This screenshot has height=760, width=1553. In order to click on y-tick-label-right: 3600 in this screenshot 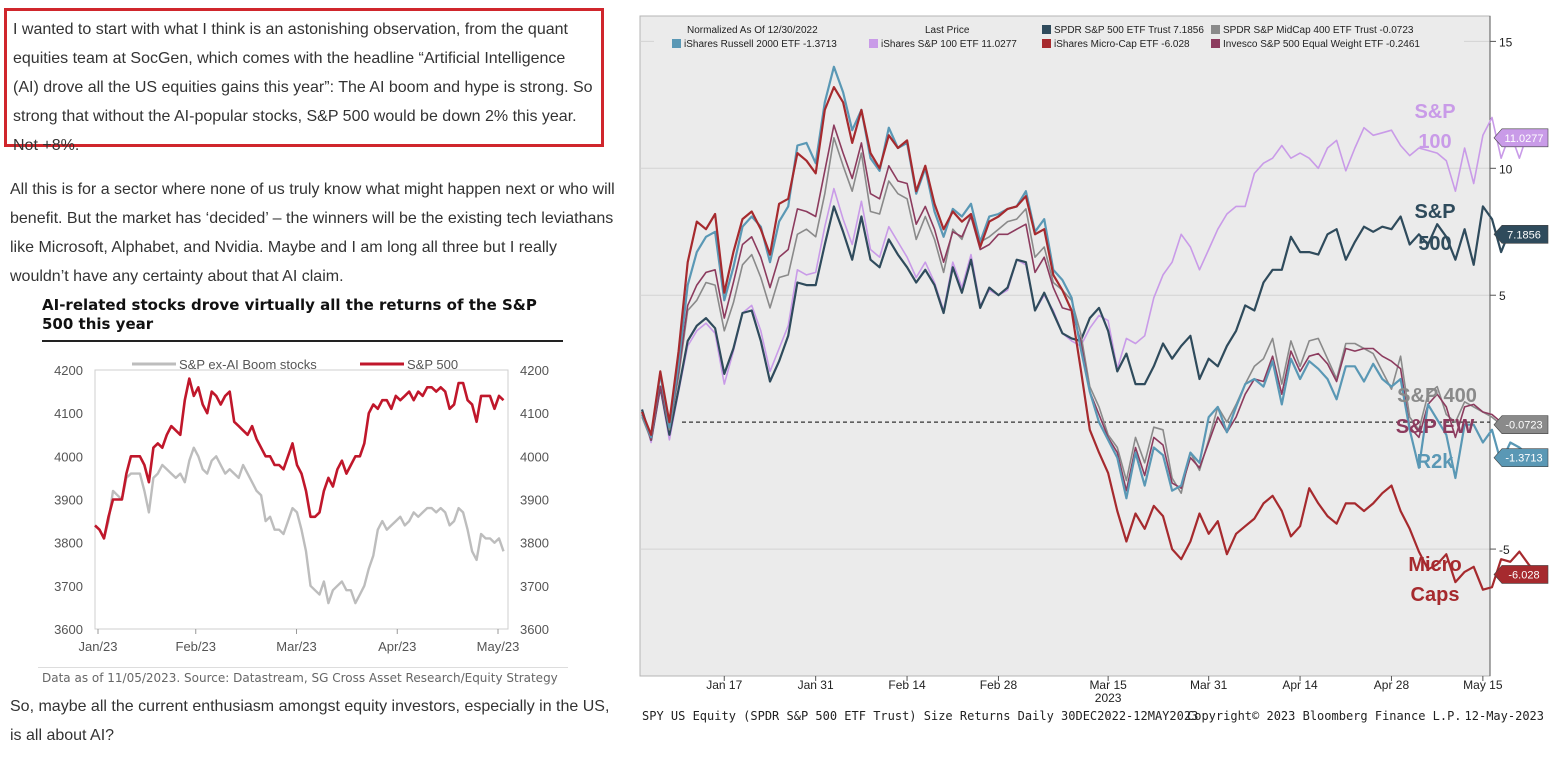, I will do `click(534, 629)`.